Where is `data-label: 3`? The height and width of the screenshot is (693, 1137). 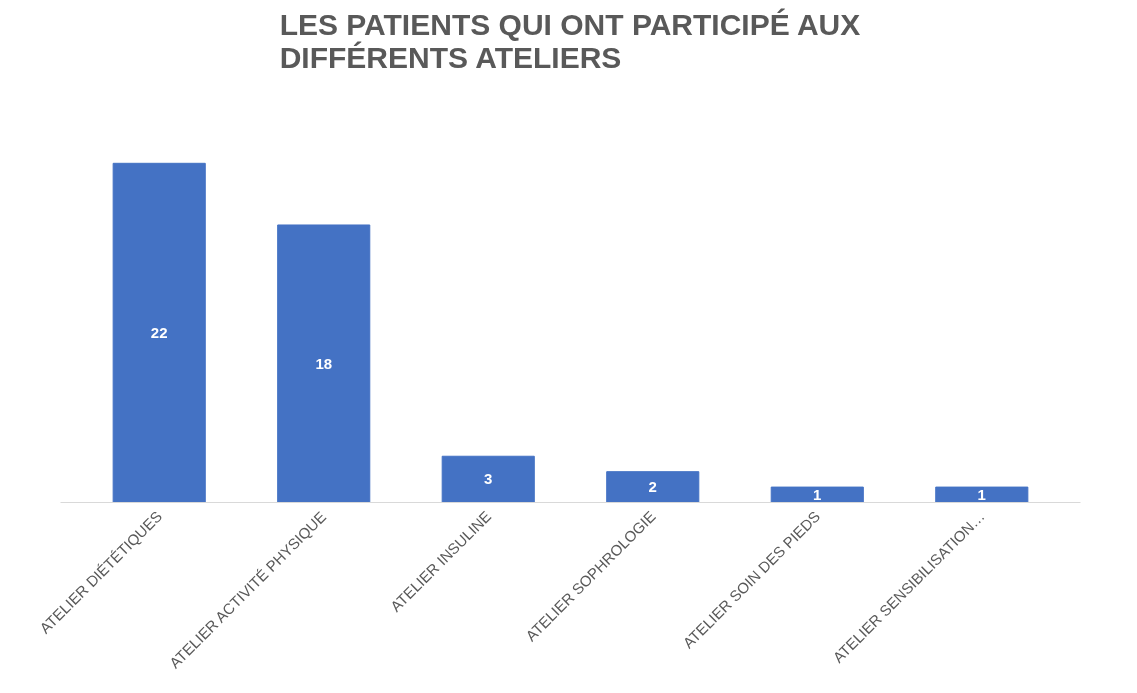 data-label: 3 is located at coordinates (488, 479).